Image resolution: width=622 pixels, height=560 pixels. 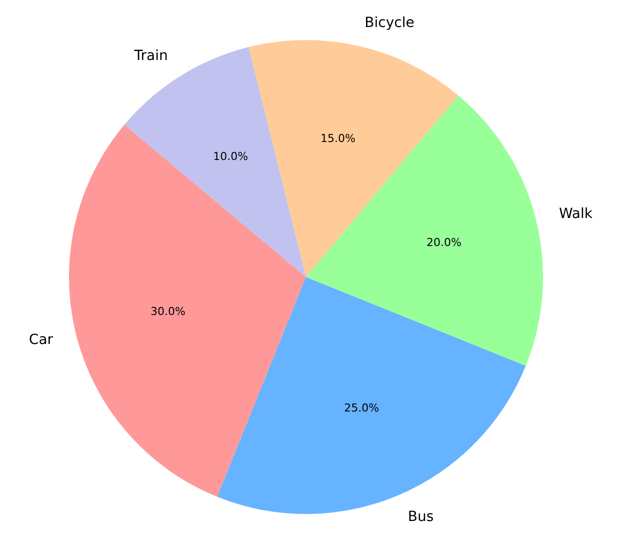 What do you see at coordinates (41, 340) in the screenshot?
I see `slice-label: Car` at bounding box center [41, 340].